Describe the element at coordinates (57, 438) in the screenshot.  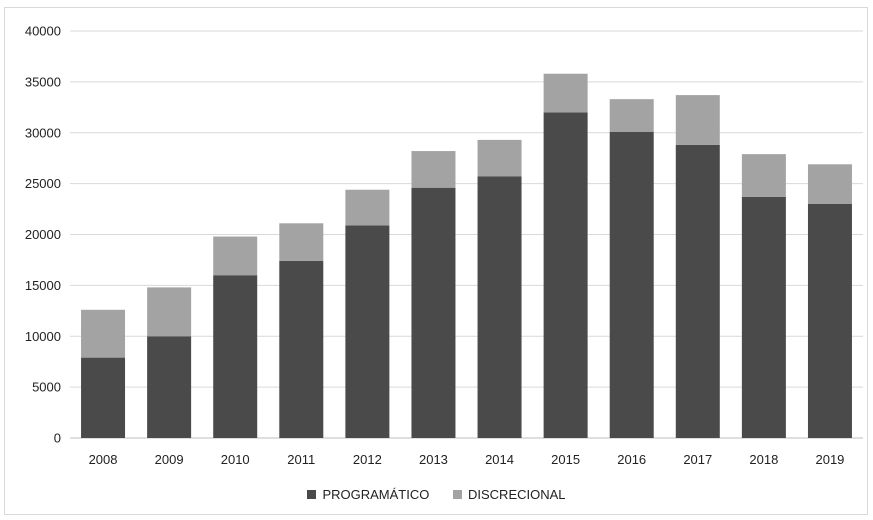
I see `y-tick-label-0: 0` at that location.